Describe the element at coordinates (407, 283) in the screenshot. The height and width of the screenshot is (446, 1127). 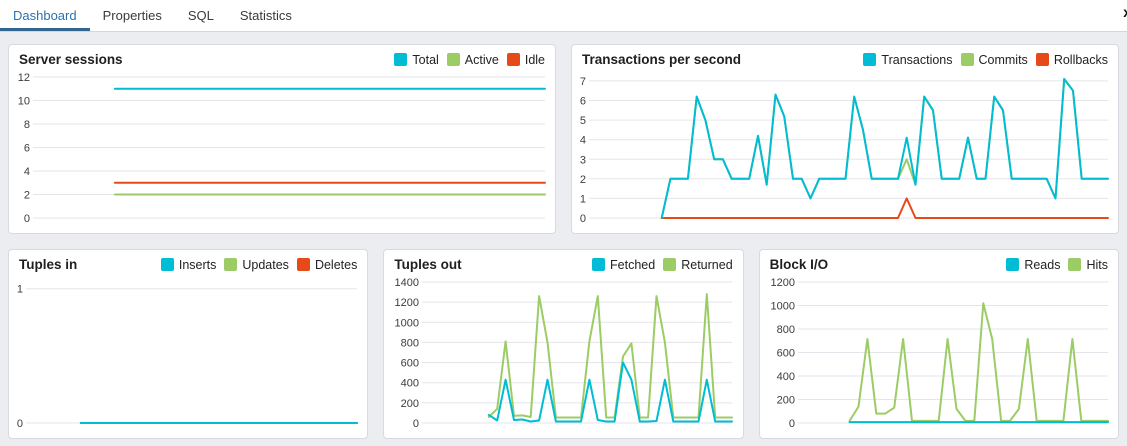
I see `svg-text: 1400` at that location.